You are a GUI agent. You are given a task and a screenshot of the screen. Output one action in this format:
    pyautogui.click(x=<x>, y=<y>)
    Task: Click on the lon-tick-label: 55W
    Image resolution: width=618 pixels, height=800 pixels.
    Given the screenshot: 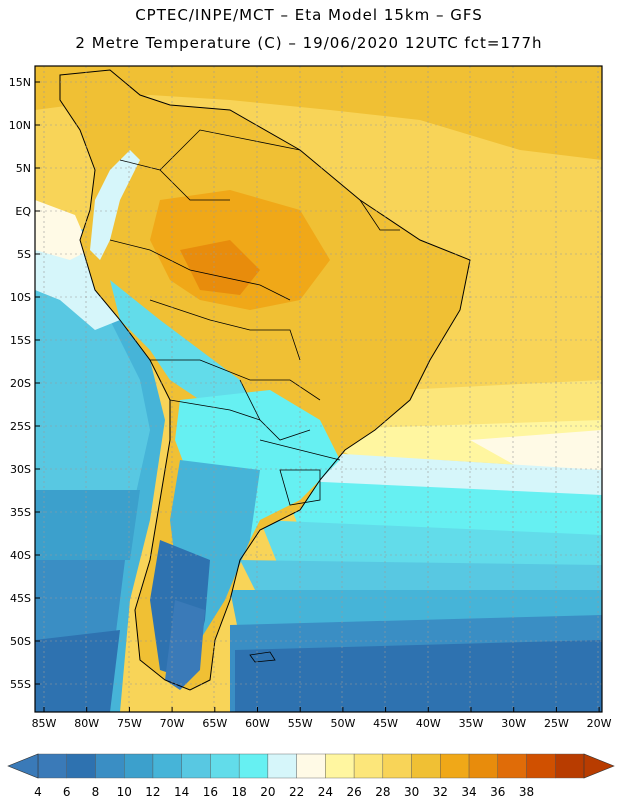 What is the action you would take?
    pyautogui.click(x=300, y=723)
    